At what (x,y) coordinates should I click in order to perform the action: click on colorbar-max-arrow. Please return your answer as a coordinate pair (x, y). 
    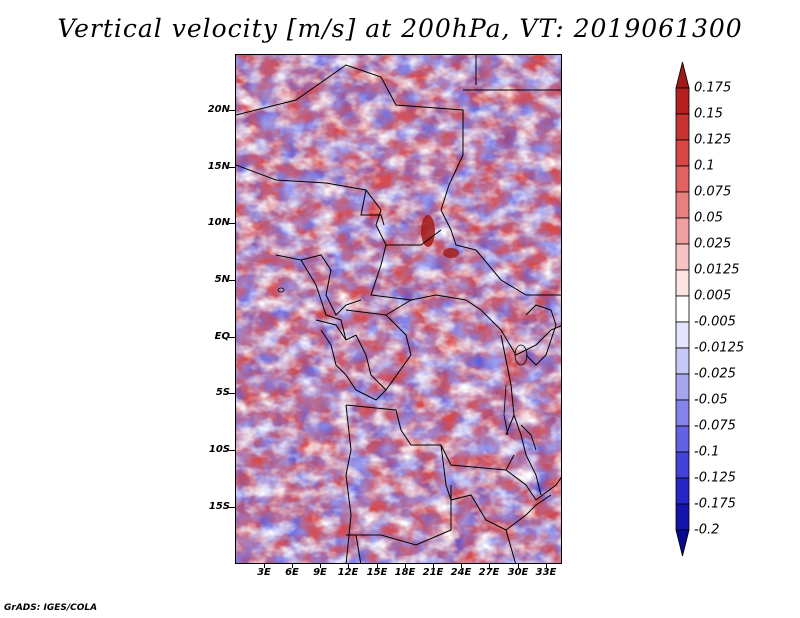
    Looking at the image, I should click on (682, 75).